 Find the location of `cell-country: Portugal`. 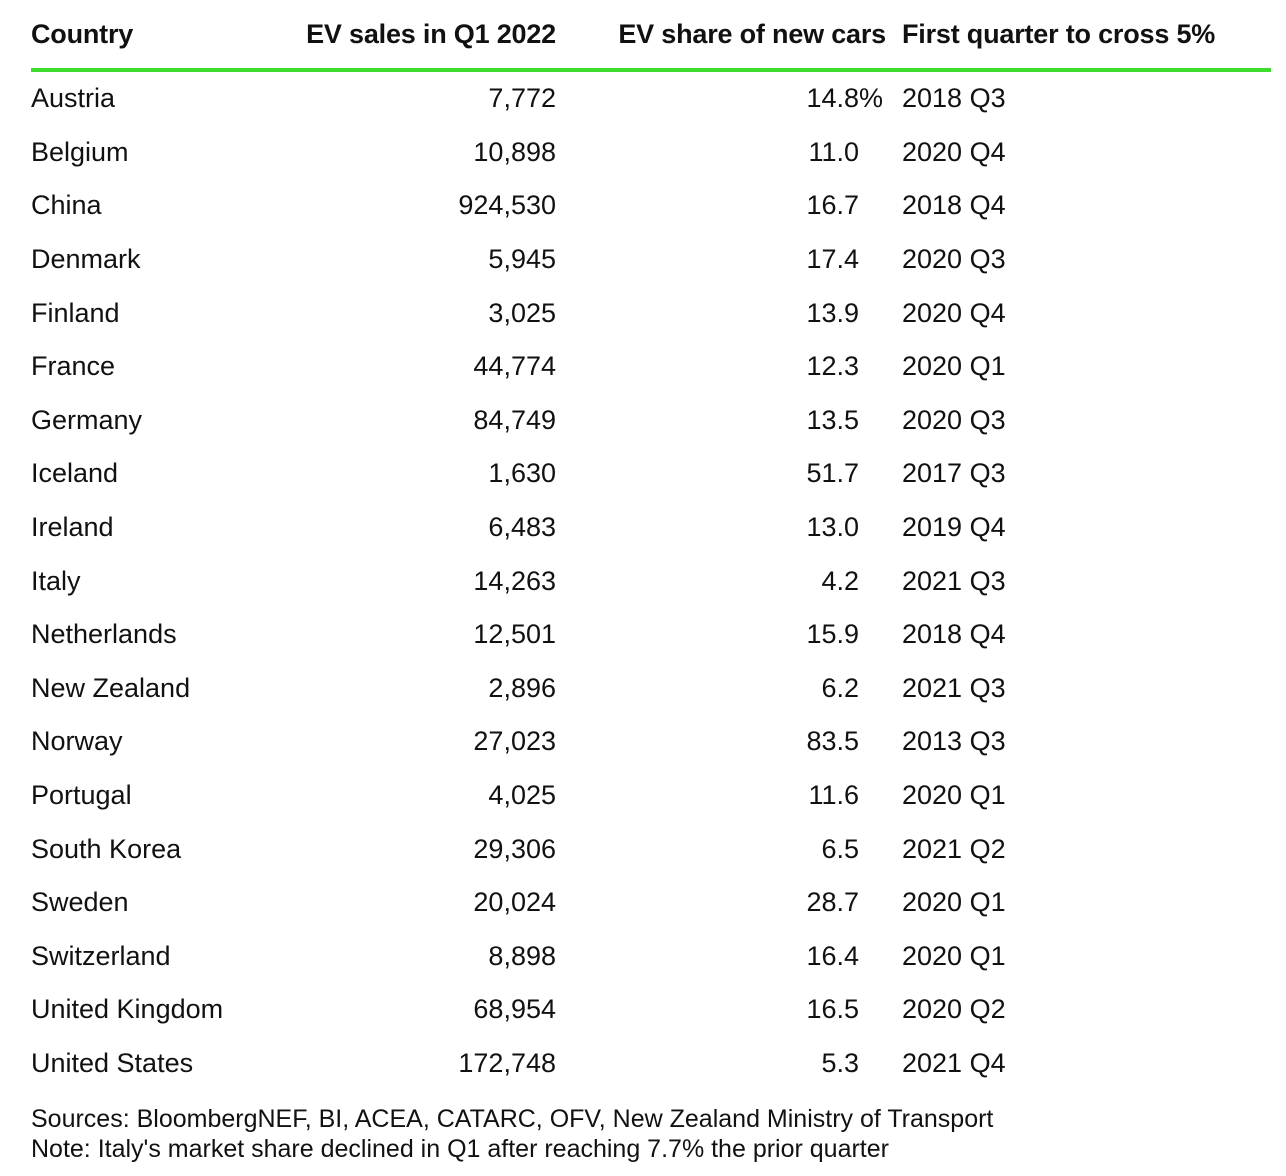

cell-country: Portugal is located at coordinates (81, 795).